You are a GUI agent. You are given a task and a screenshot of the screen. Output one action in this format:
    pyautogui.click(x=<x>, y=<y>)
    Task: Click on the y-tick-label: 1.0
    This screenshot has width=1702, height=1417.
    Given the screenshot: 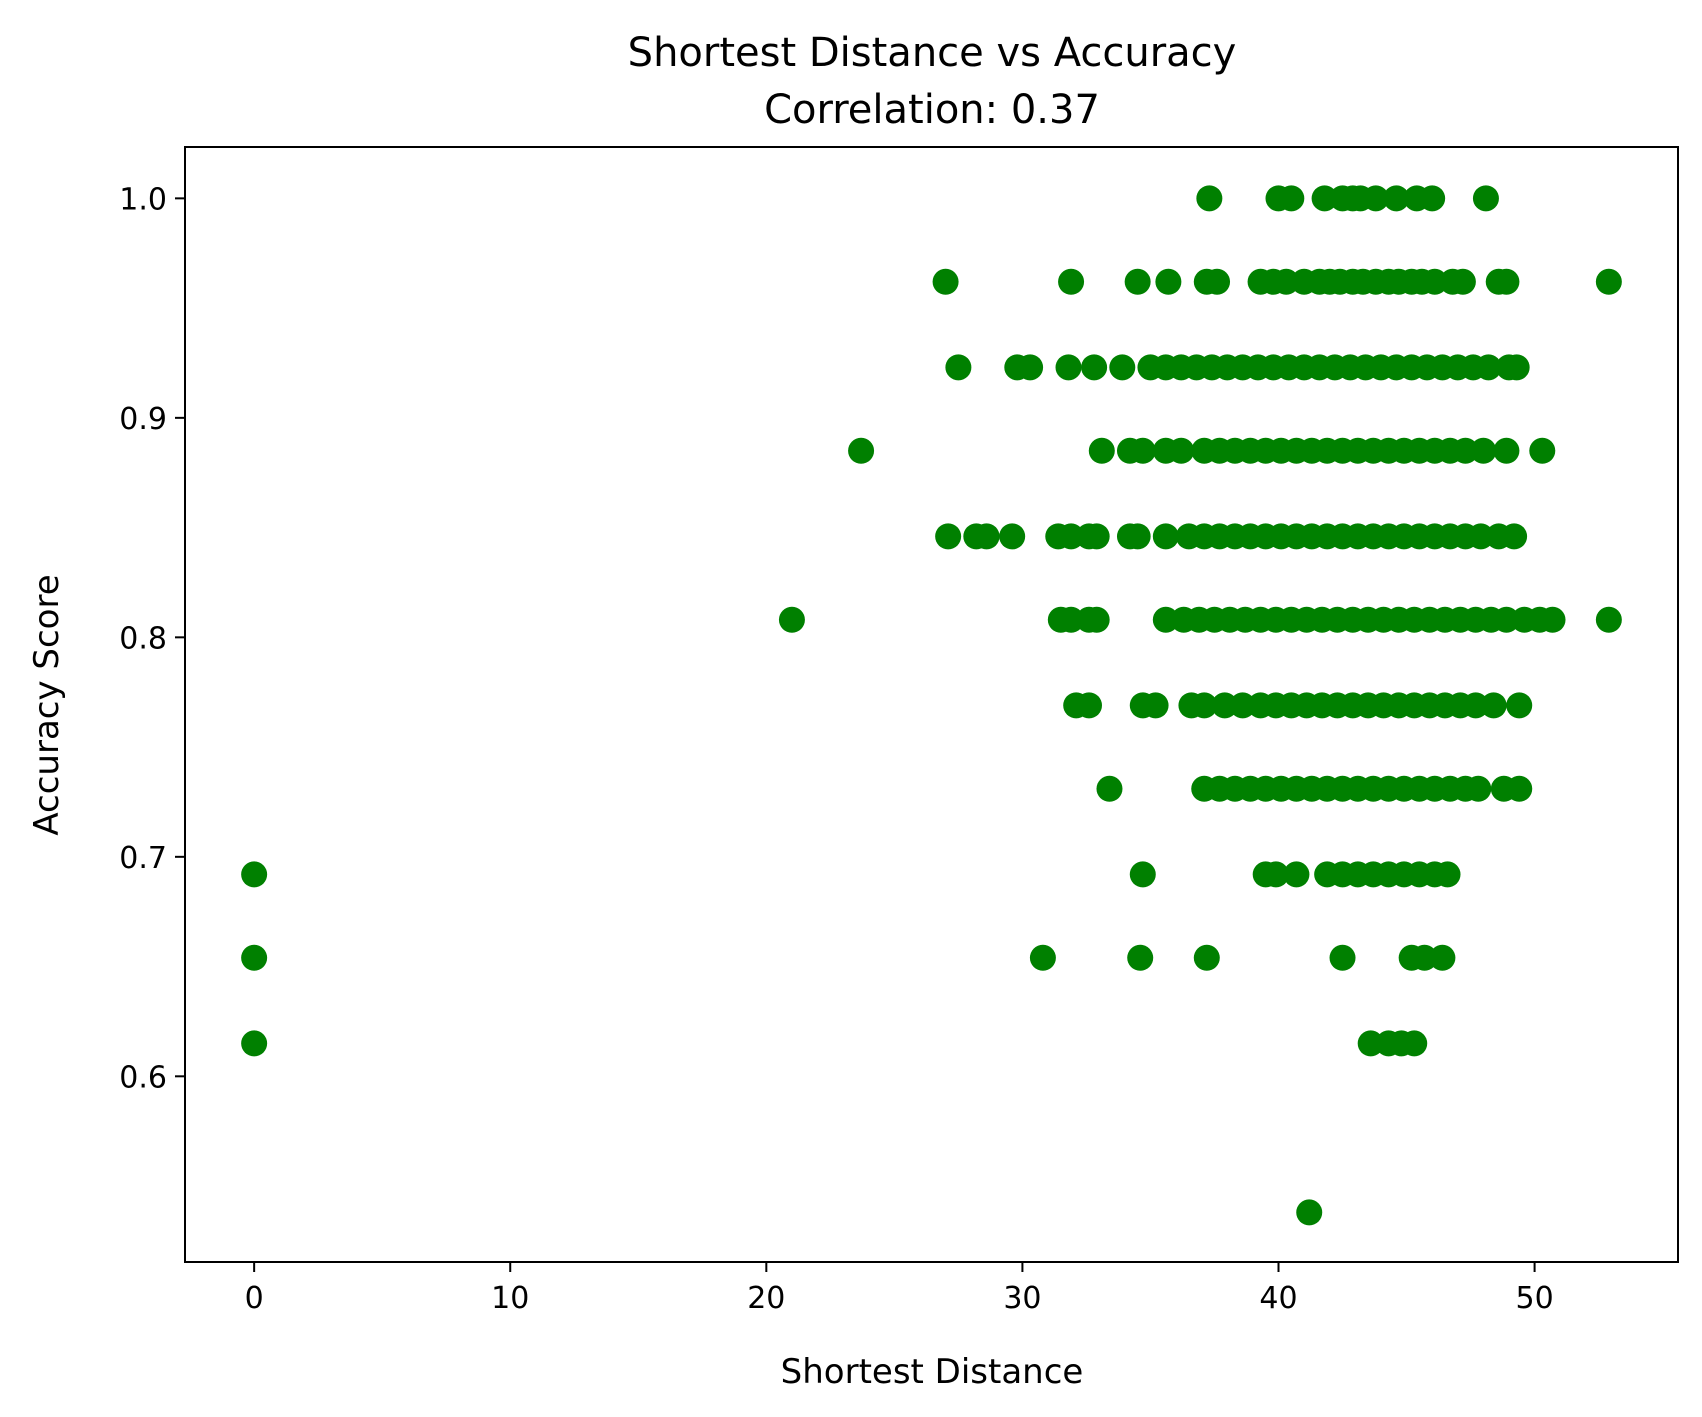 What is the action you would take?
    pyautogui.click(x=143, y=199)
    